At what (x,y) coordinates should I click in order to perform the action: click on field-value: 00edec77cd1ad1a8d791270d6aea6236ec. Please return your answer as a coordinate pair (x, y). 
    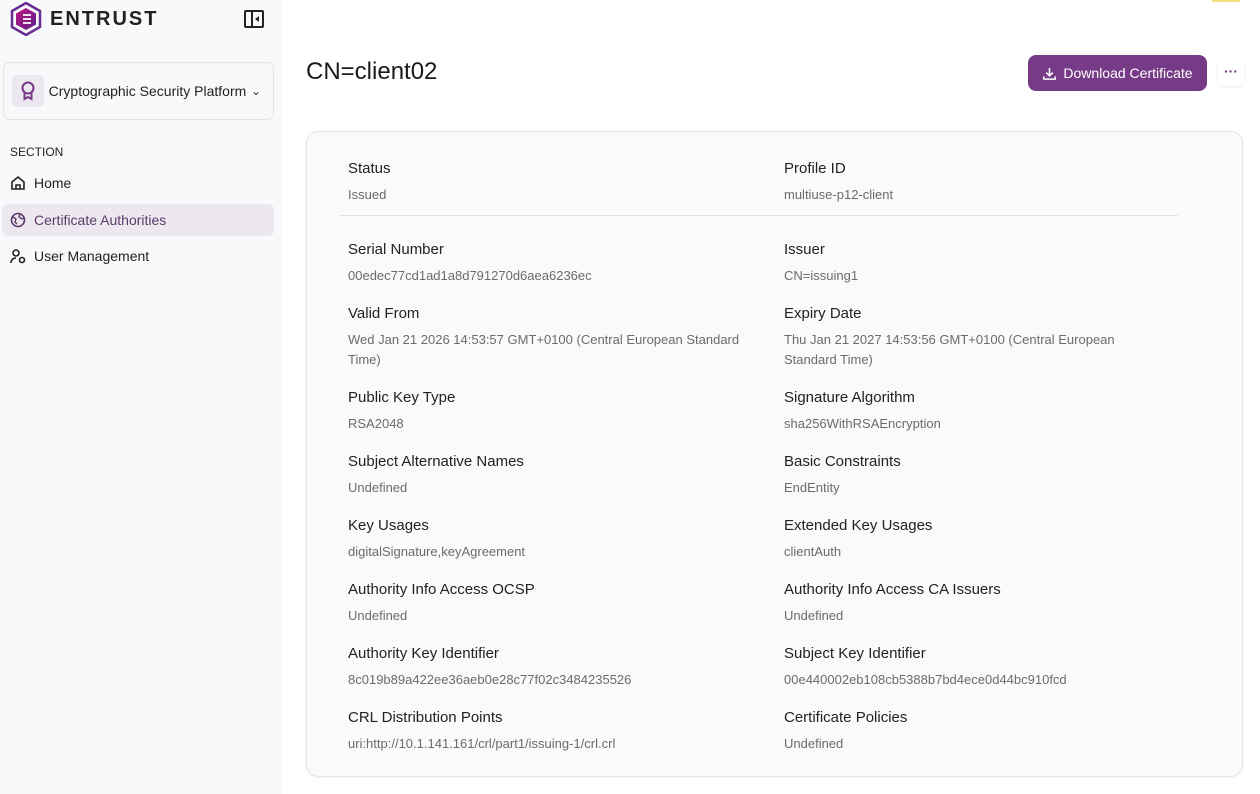
    Looking at the image, I should click on (470, 275).